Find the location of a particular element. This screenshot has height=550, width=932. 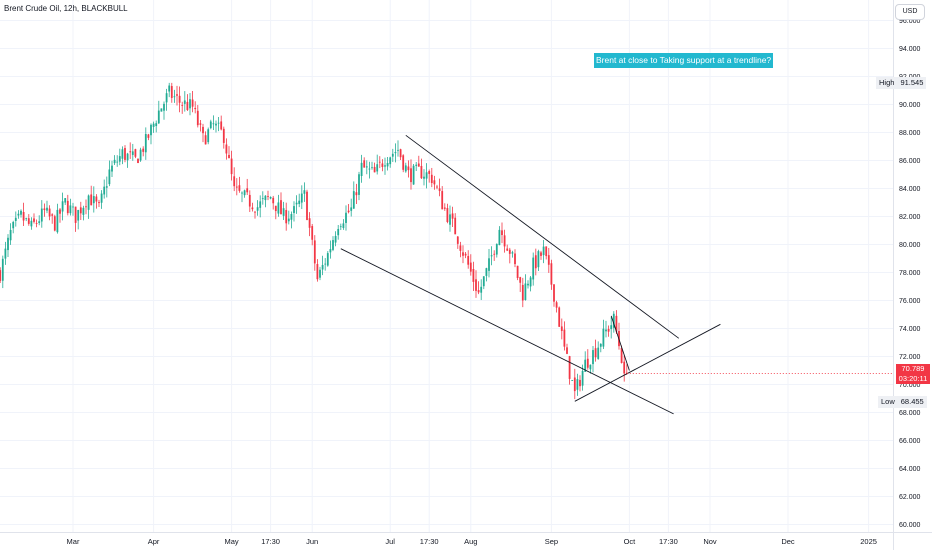

x-tick-label: Mar is located at coordinates (73, 541).